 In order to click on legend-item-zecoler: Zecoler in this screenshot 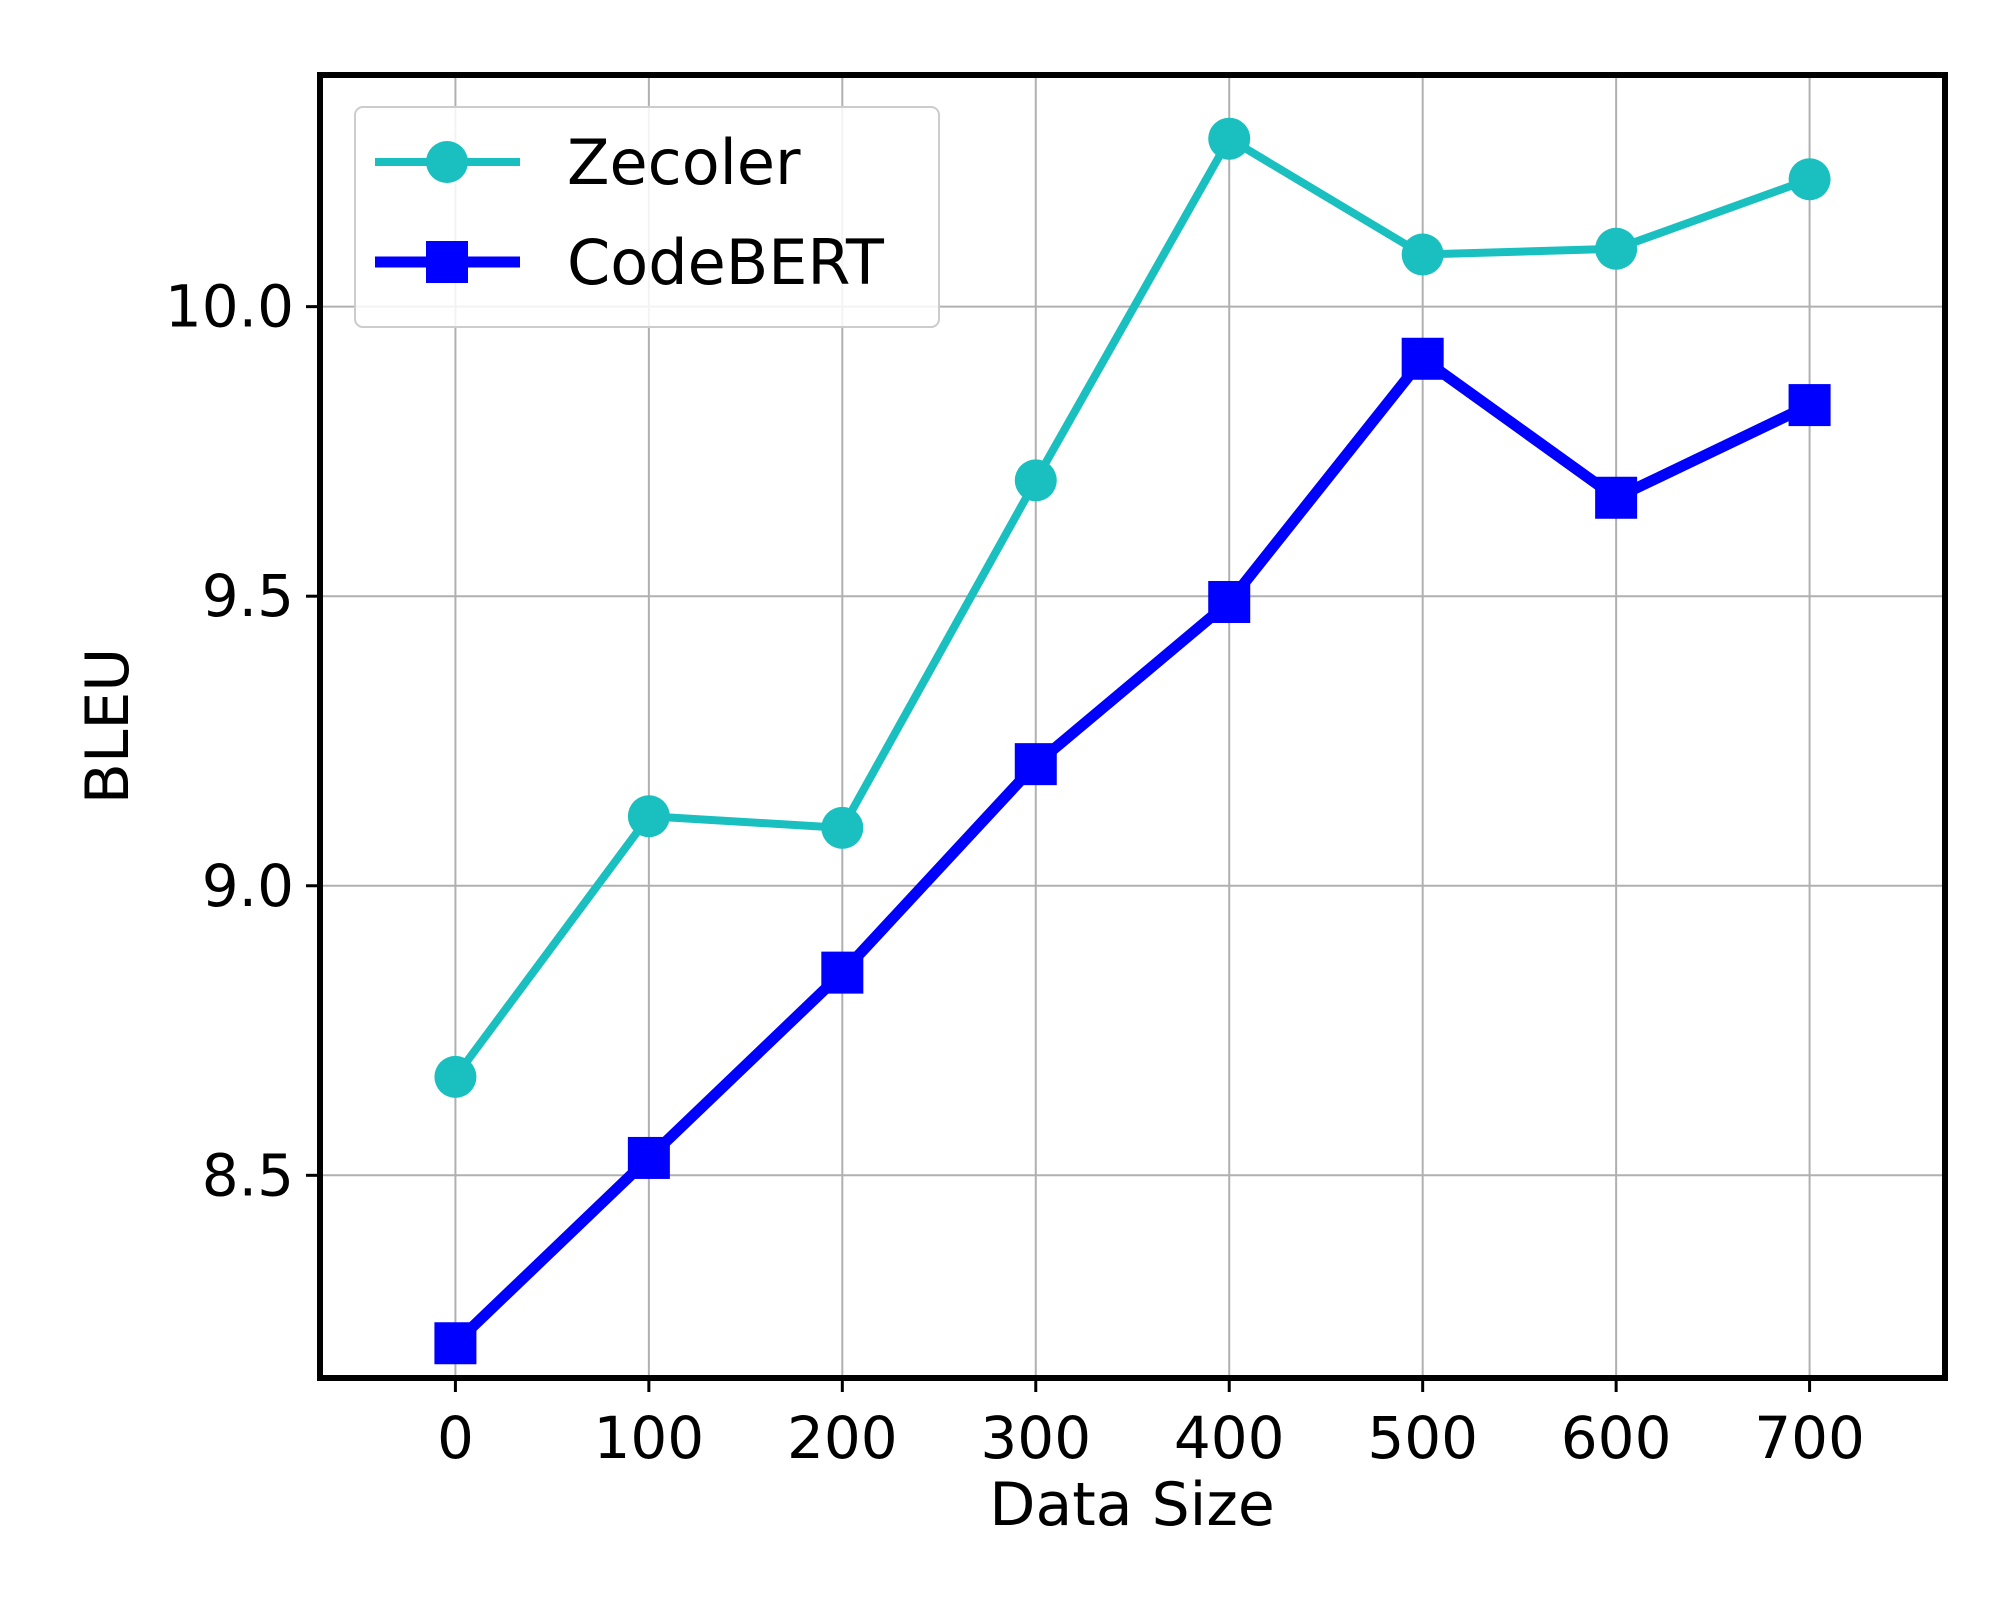, I will do `click(588, 162)`.